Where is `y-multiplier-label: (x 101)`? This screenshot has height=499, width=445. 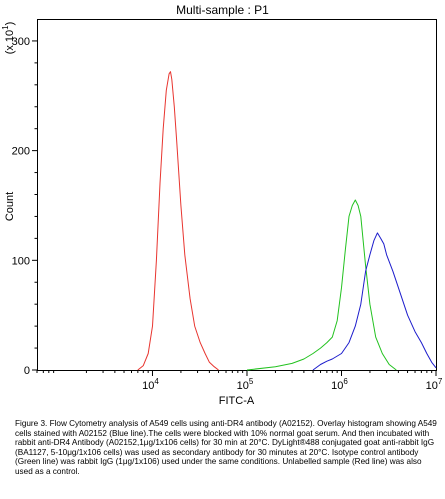 y-multiplier-label: (x 101) is located at coordinates (8, 38).